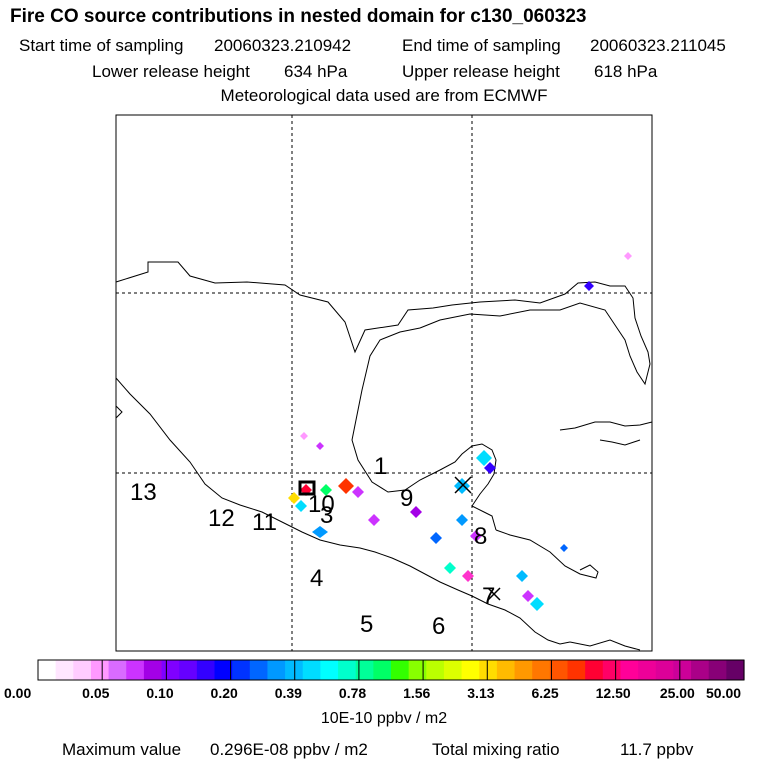  Describe the element at coordinates (283, 45) in the screenshot. I see `start-time-value: 20060323.210942` at that location.